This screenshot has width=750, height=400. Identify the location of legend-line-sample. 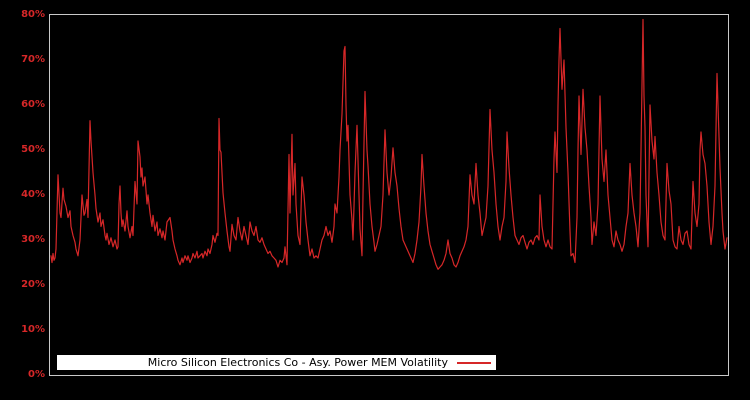
(474, 362).